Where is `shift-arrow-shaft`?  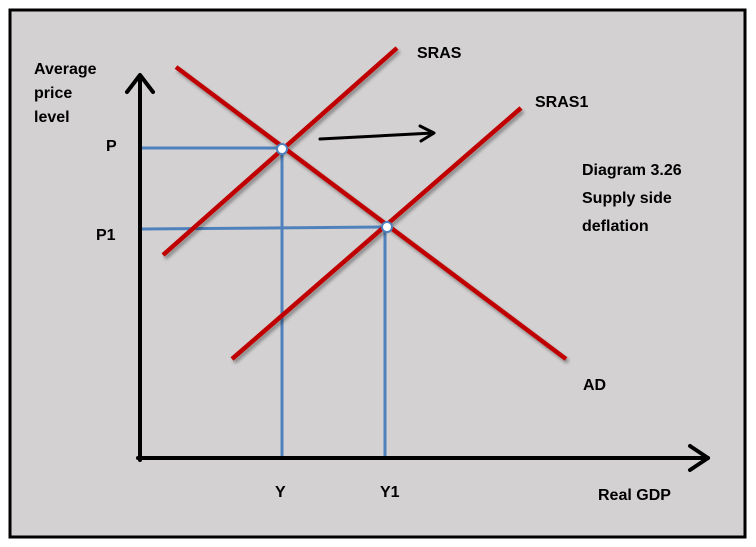 shift-arrow-shaft is located at coordinates (376, 136).